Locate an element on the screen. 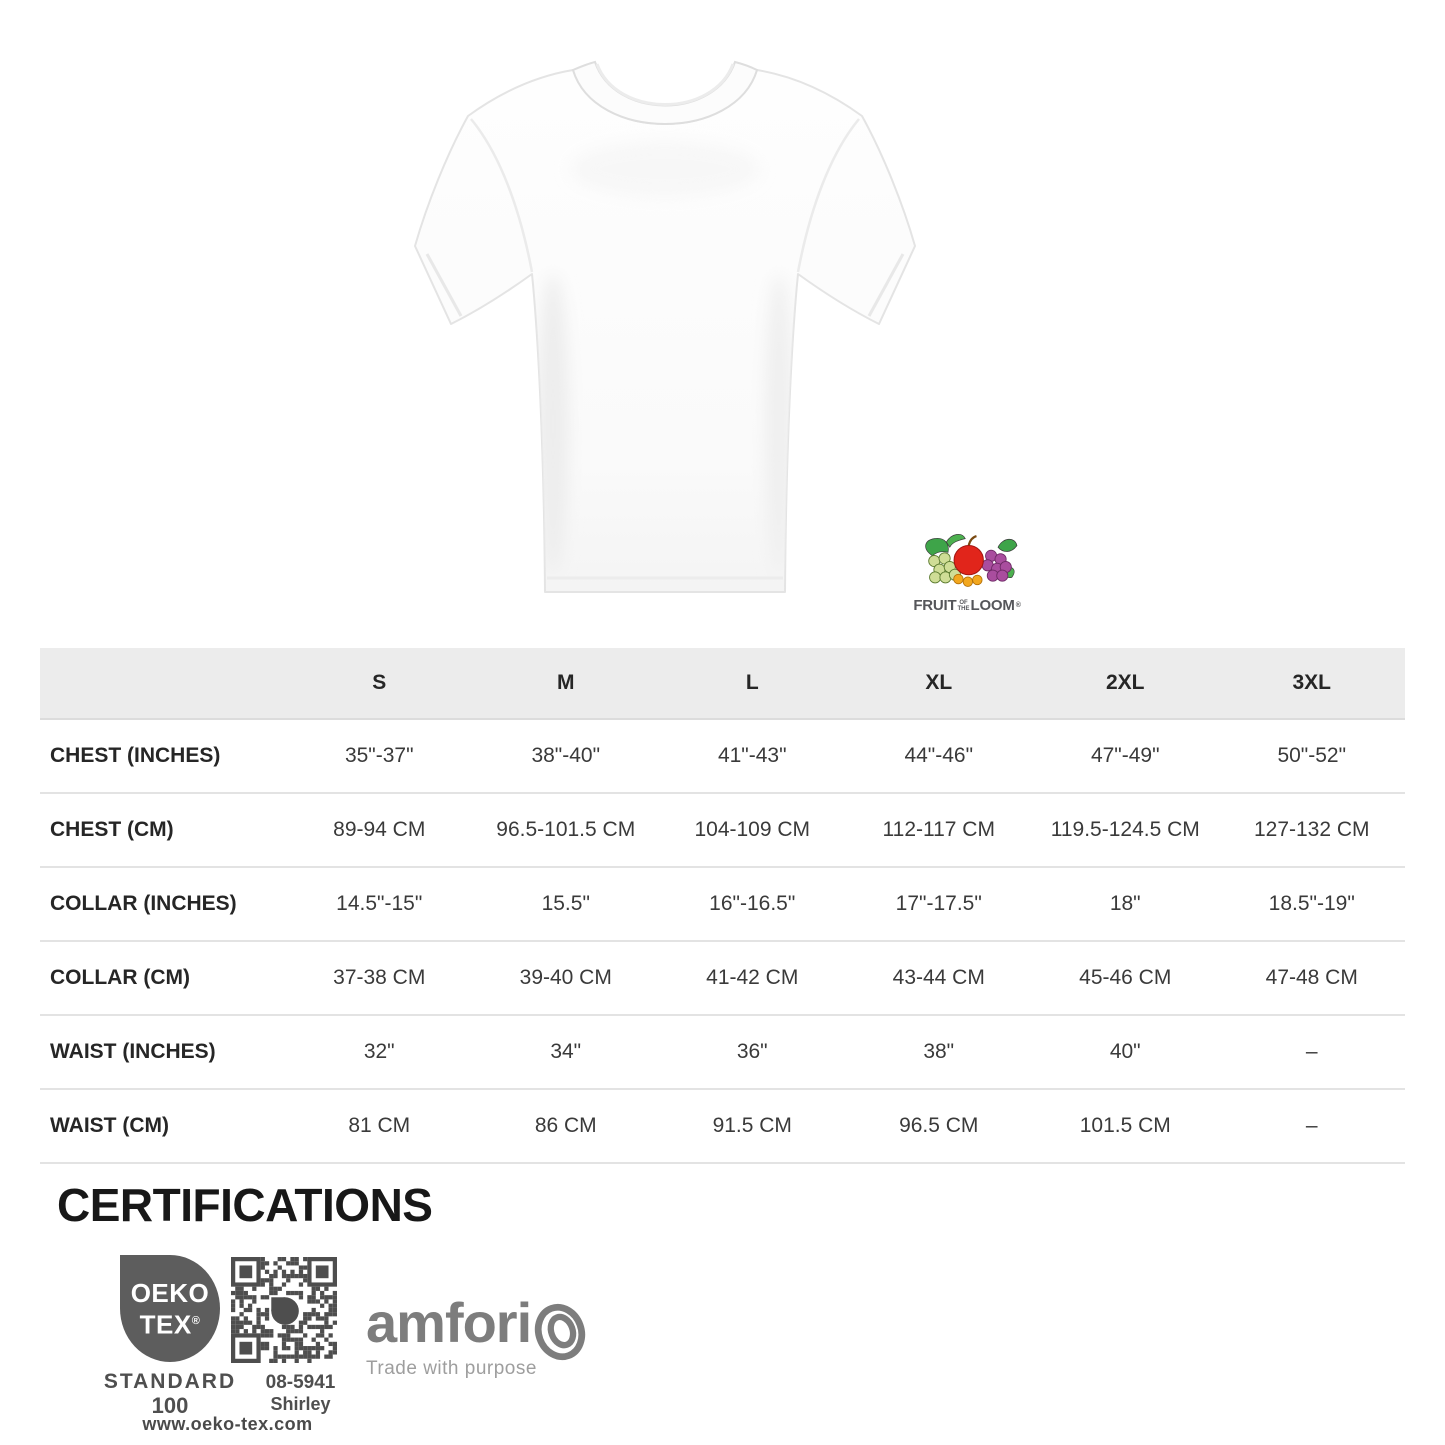 The width and height of the screenshot is (1445, 1445). size-cell: 47"-49" is located at coordinates (1125, 755).